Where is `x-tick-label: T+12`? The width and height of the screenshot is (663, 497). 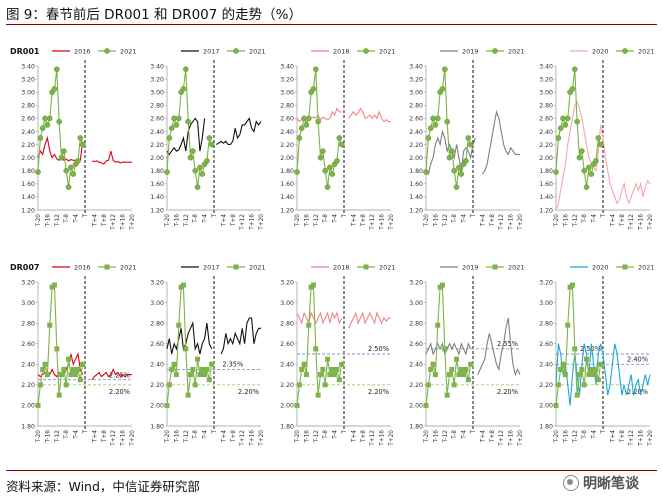 x-tick-label: T+12 is located at coordinates (114, 222).